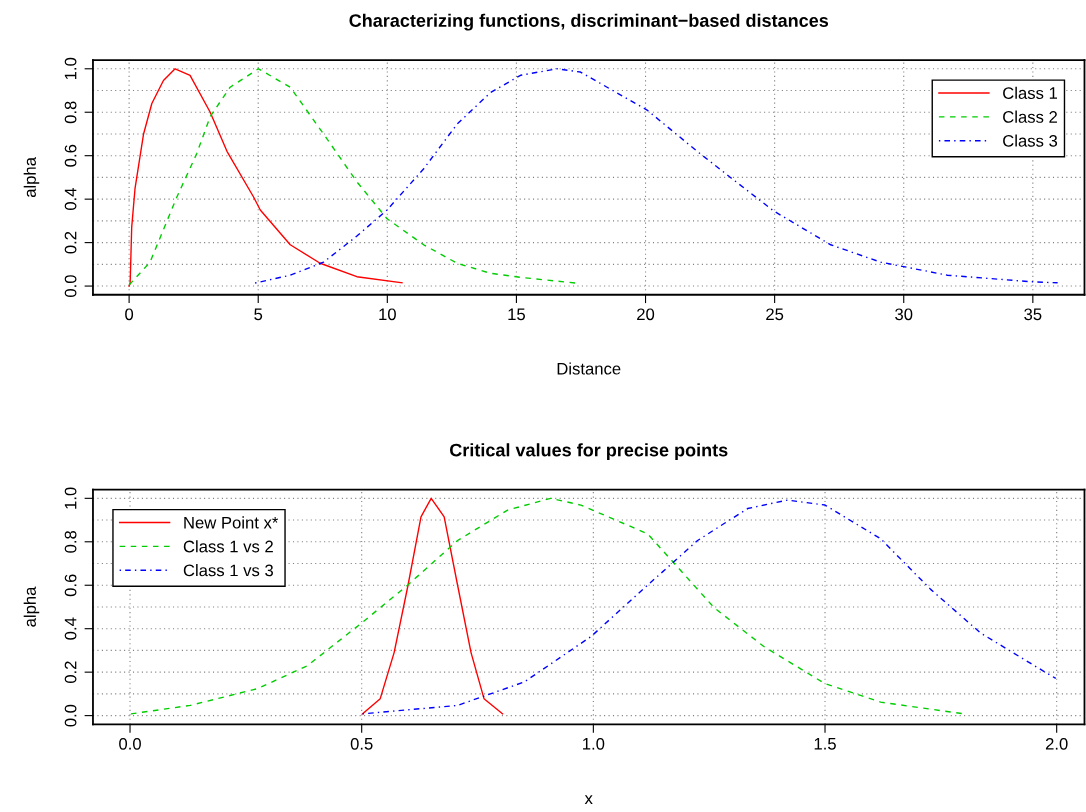  Describe the element at coordinates (1056, 743) in the screenshot. I see `x-tick-label: 2.0` at that location.